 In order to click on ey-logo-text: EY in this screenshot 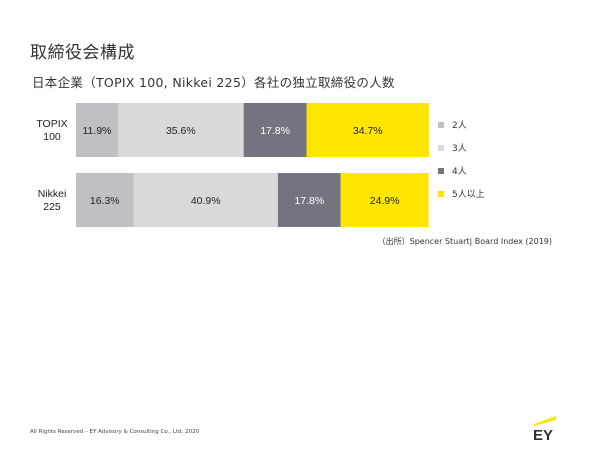, I will do `click(543, 434)`.